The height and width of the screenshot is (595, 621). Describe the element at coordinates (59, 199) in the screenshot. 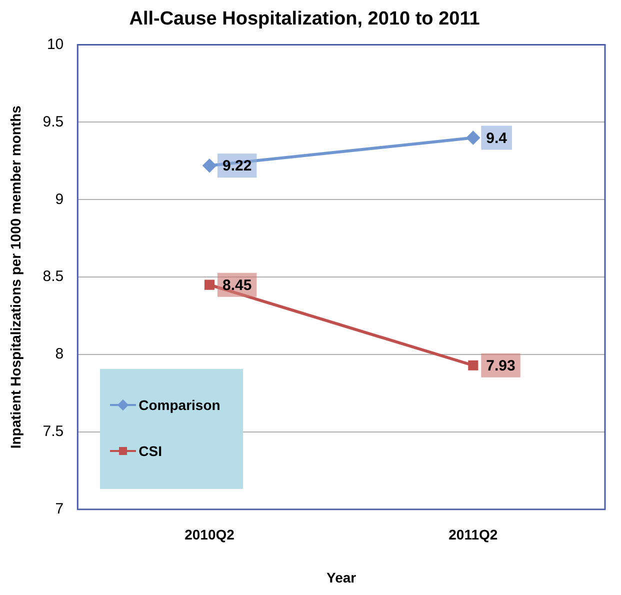

I see `y-tick-label: 9` at that location.